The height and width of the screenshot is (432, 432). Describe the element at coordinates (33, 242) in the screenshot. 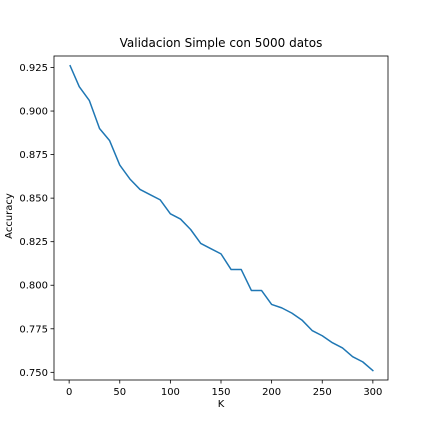

I see `y-tick-label: 0.825` at that location.